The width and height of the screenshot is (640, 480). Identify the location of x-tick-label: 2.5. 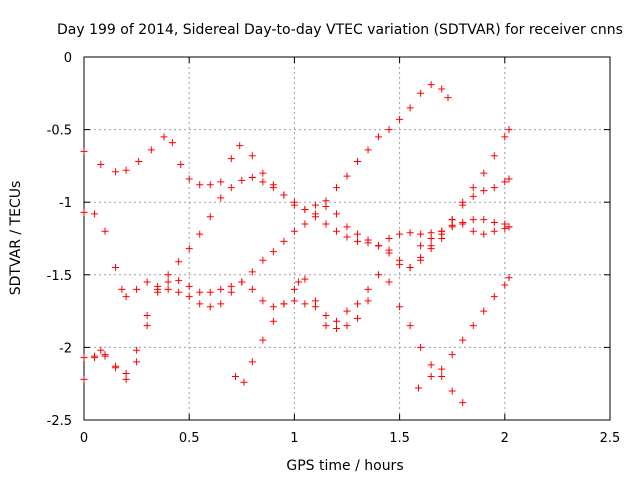
(610, 438).